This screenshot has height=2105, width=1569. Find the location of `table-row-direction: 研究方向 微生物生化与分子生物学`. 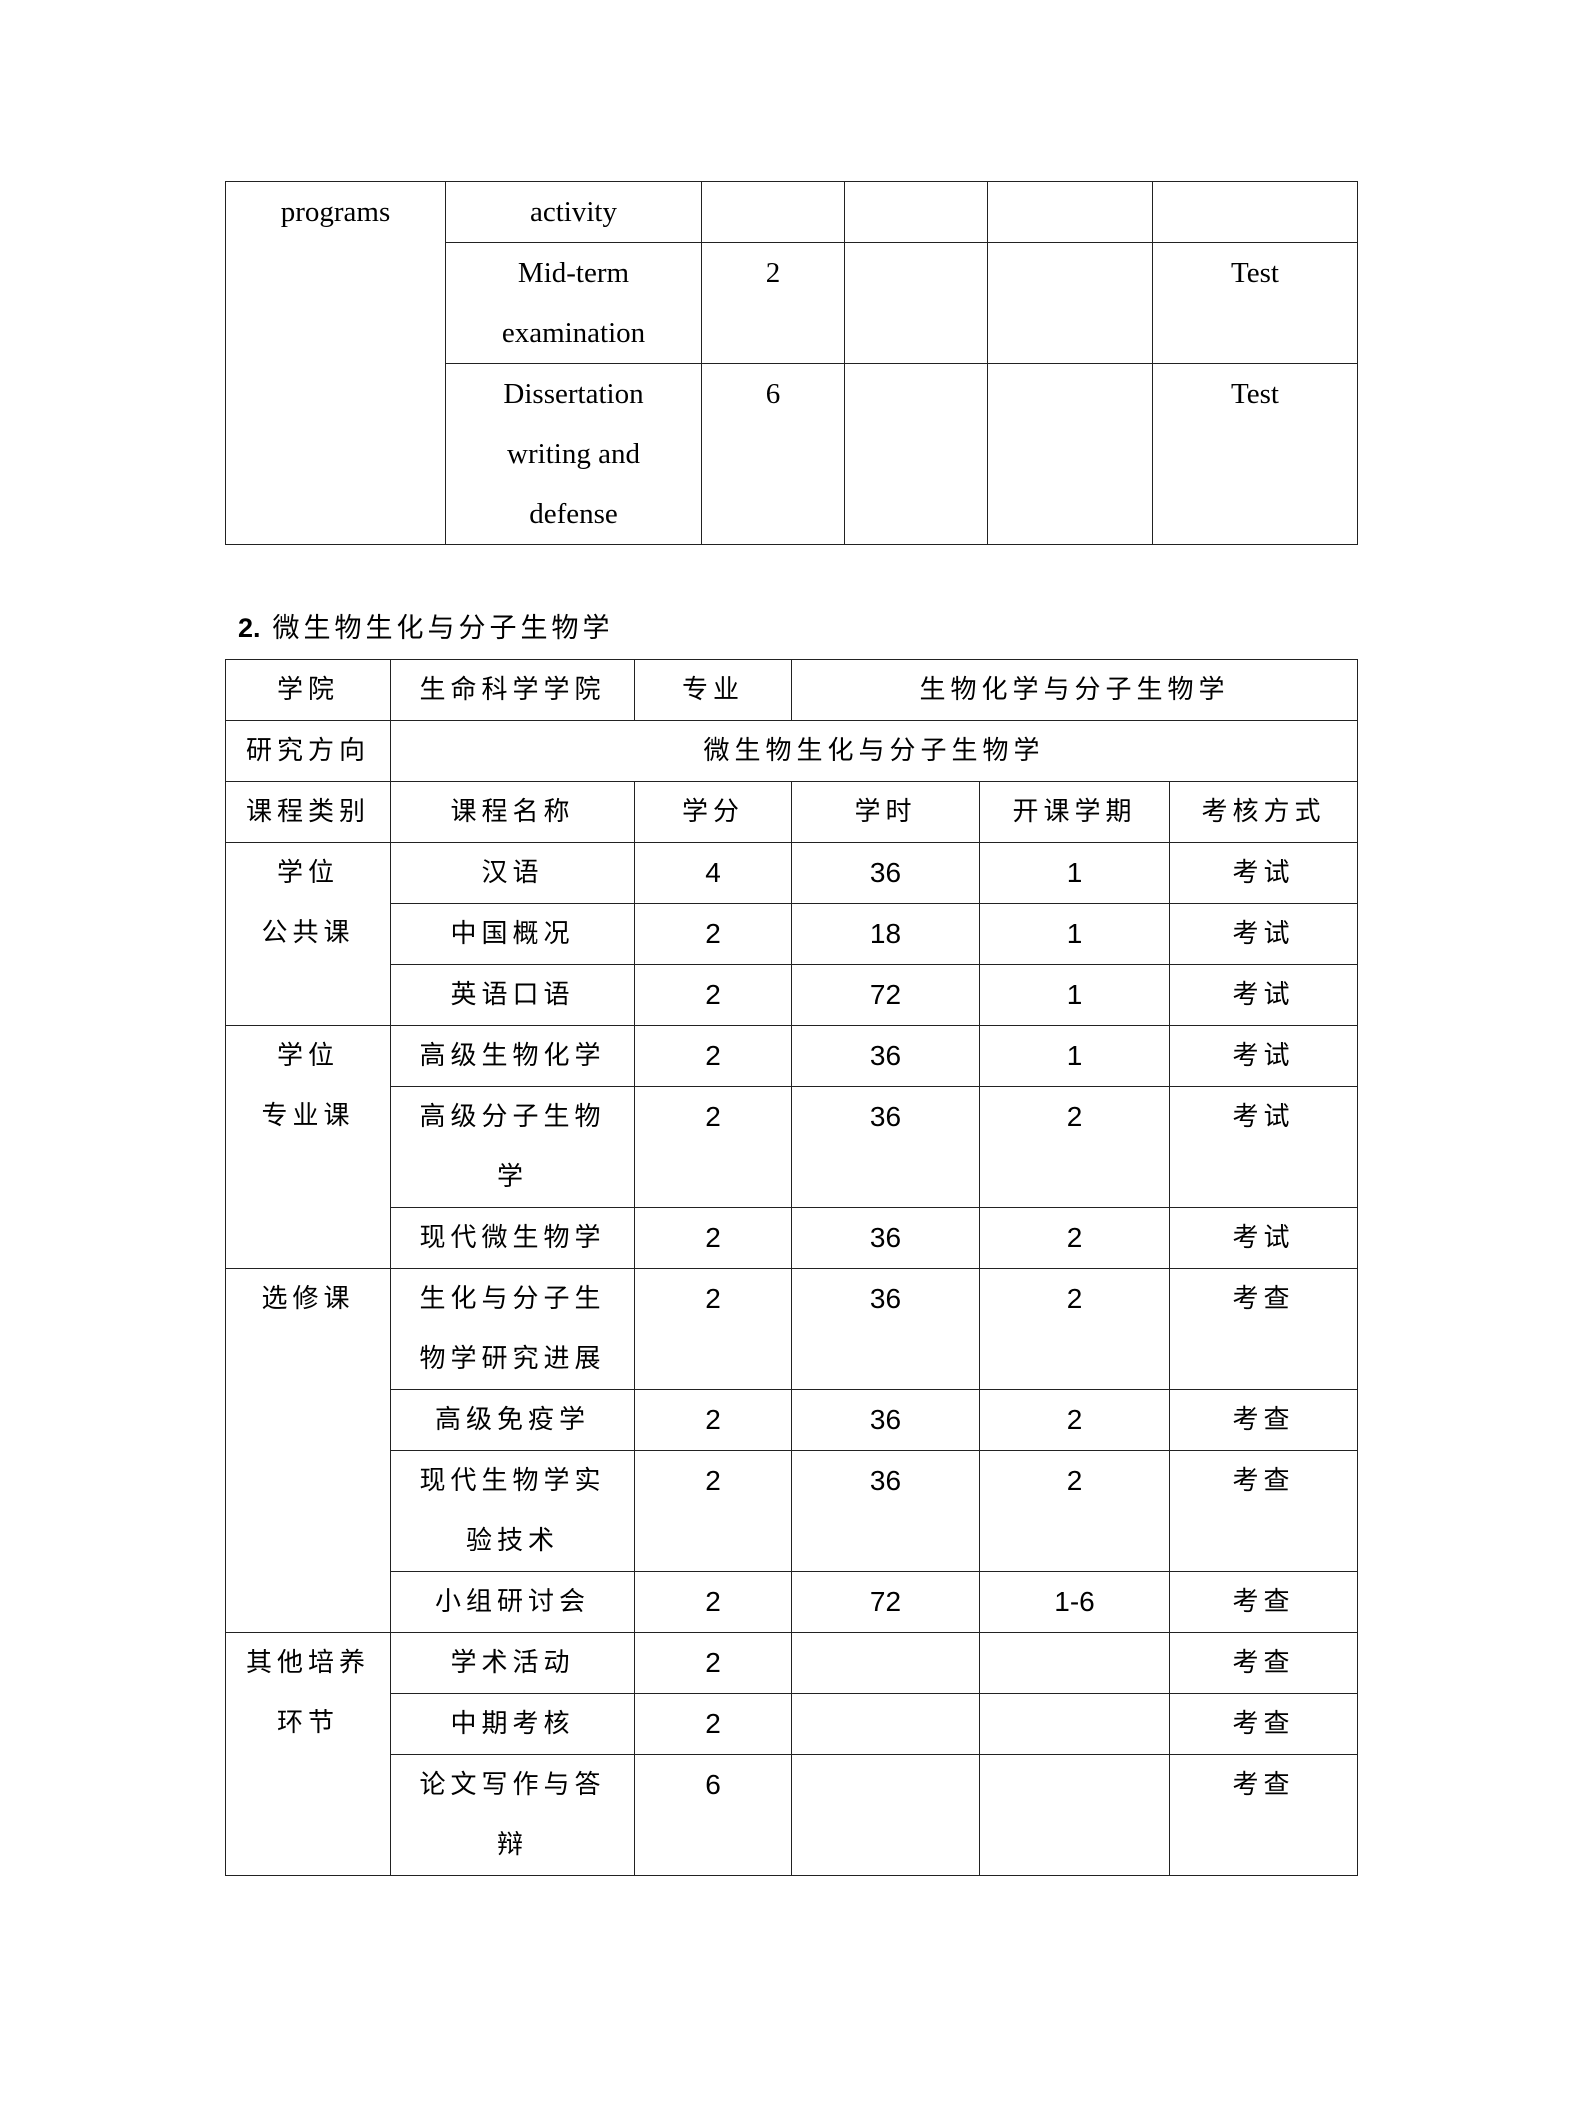

table-row-direction: 研究方向 微生物生化与分子生物学 is located at coordinates (791, 751).